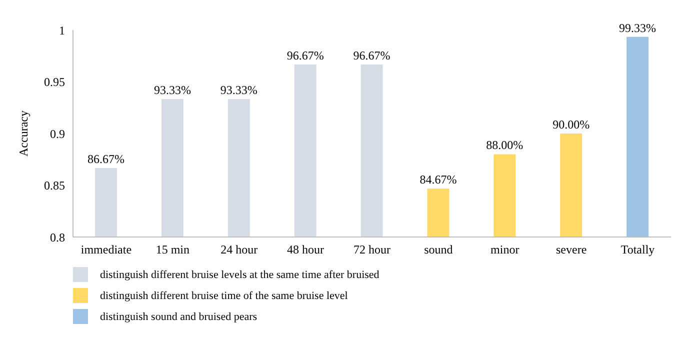  Describe the element at coordinates (571, 249) in the screenshot. I see `x-tick-label: severe` at that location.